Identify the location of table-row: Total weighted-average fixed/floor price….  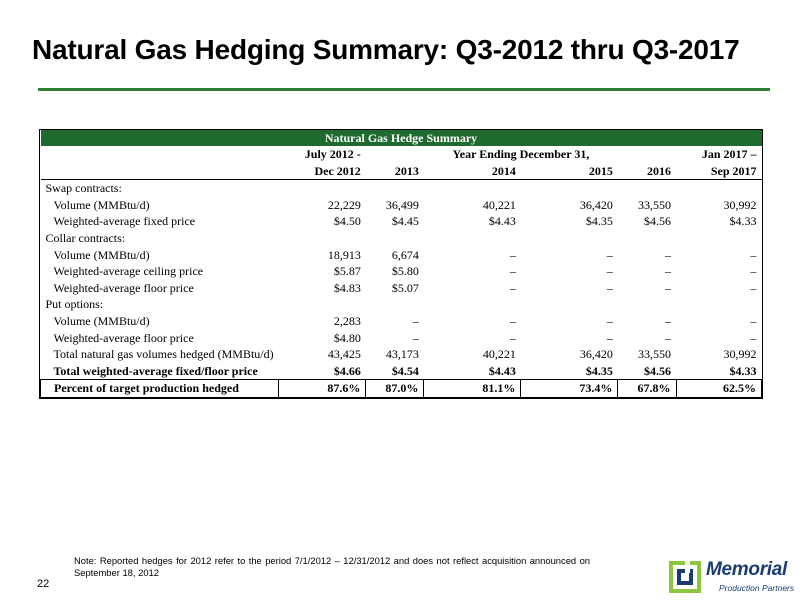
(401, 371).